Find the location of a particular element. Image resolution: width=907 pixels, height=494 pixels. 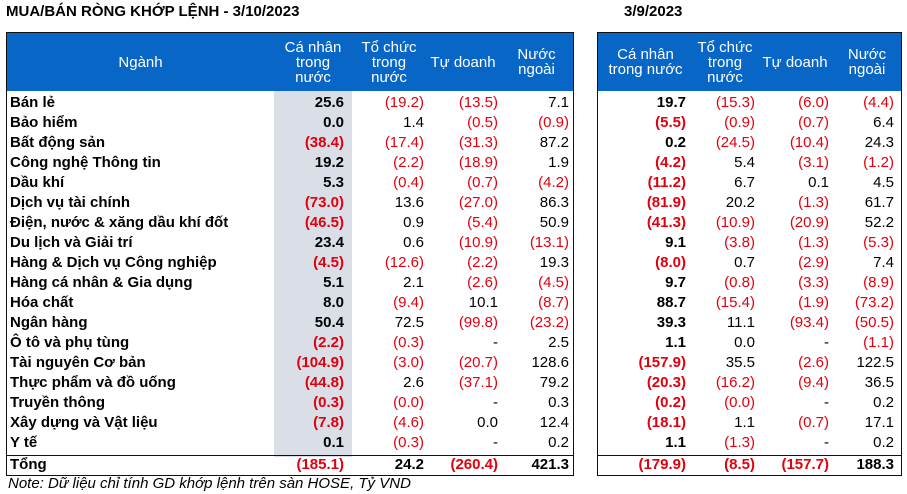

cell-proprietary: (1.9) is located at coordinates (813, 302).